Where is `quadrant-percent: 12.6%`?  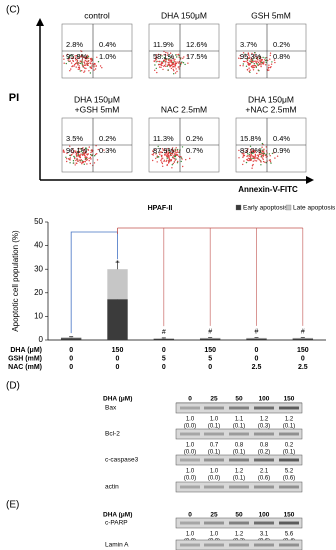
quadrant-percent: 12.6% is located at coordinates (197, 44).